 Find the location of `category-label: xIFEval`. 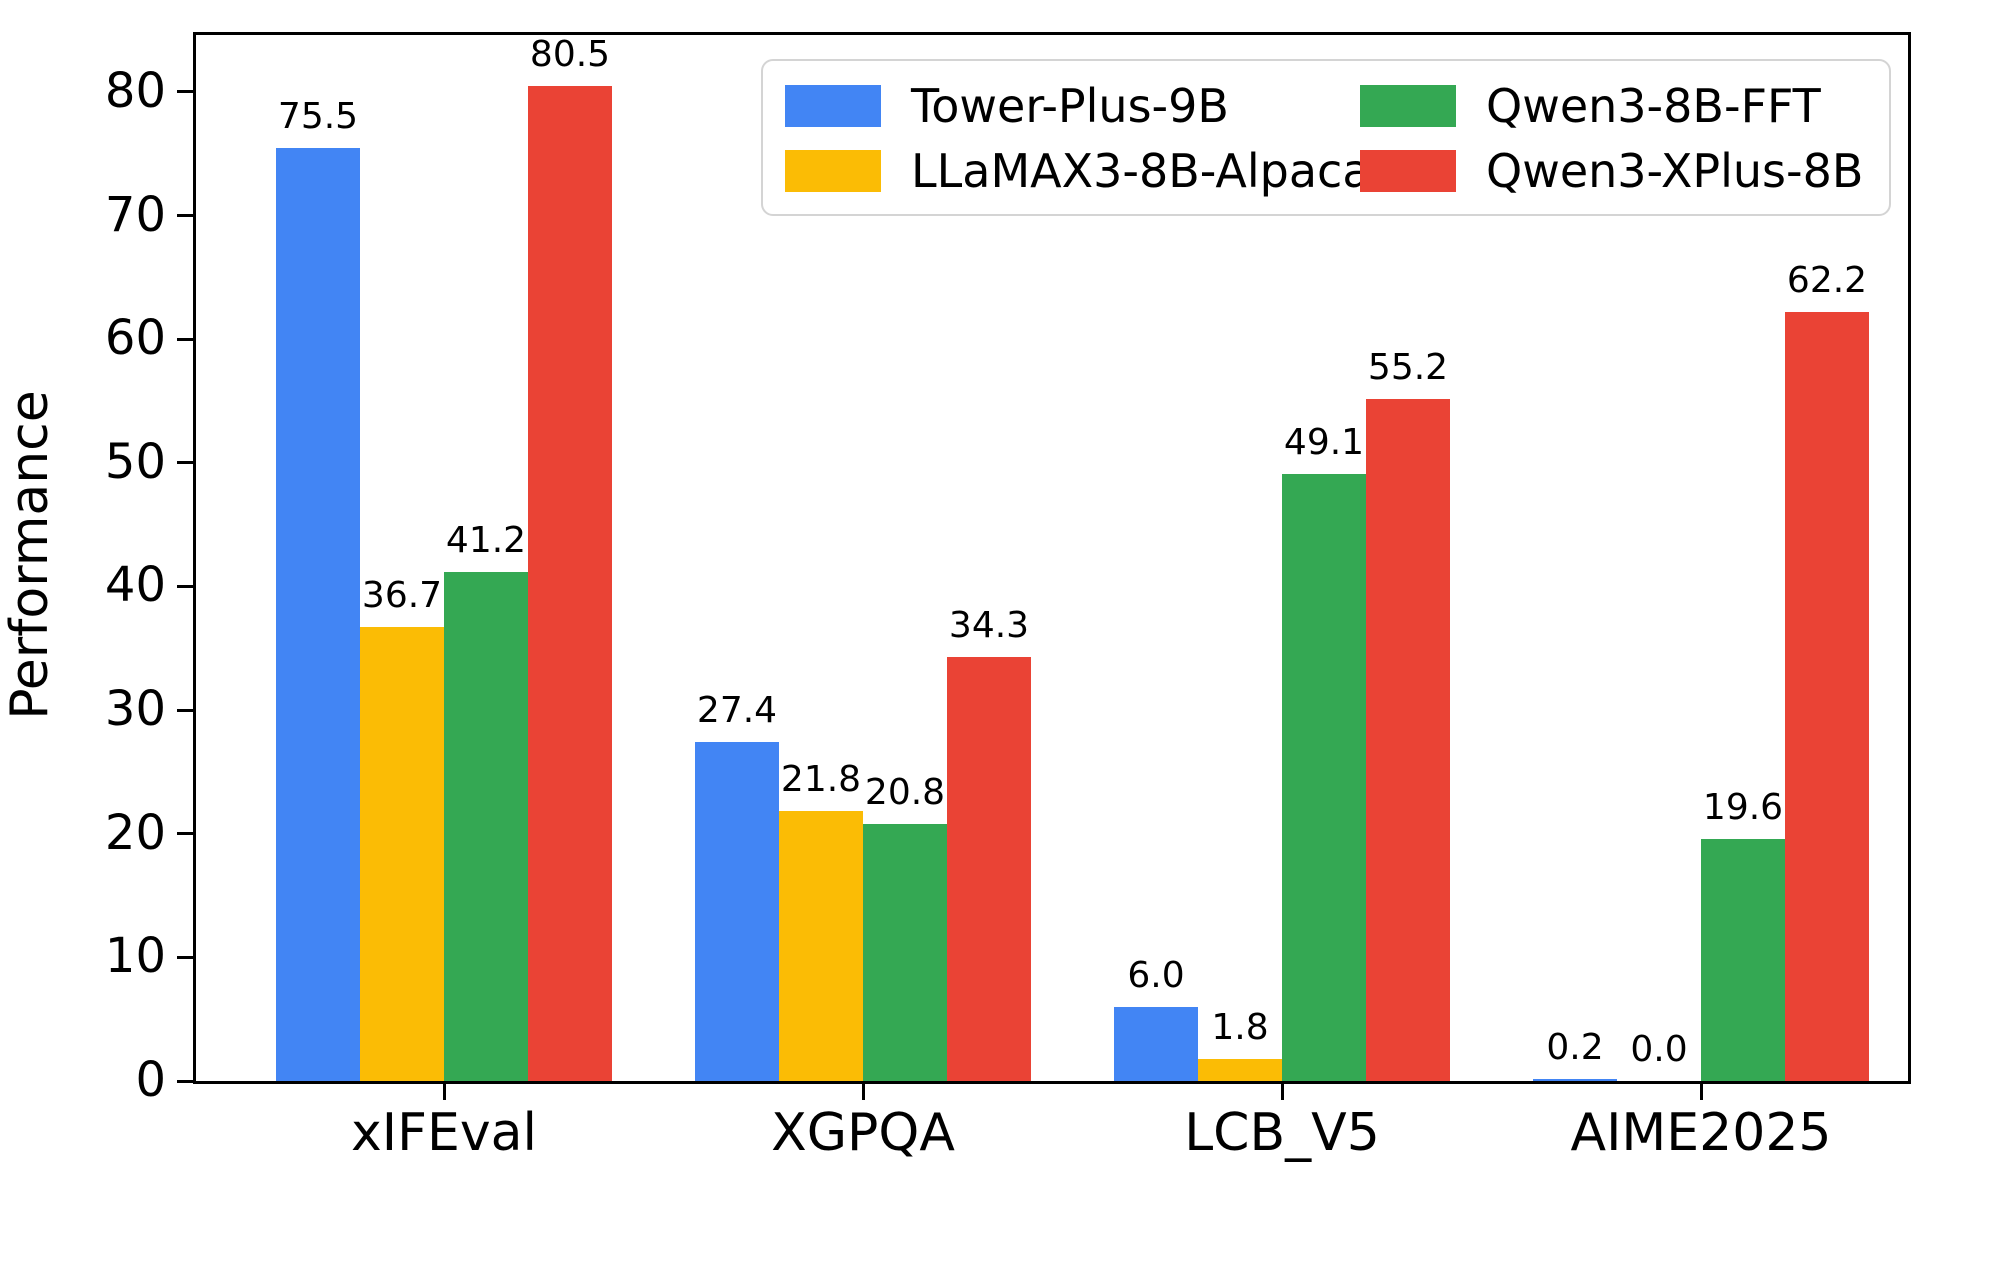

category-label: xIFEval is located at coordinates (444, 1133).